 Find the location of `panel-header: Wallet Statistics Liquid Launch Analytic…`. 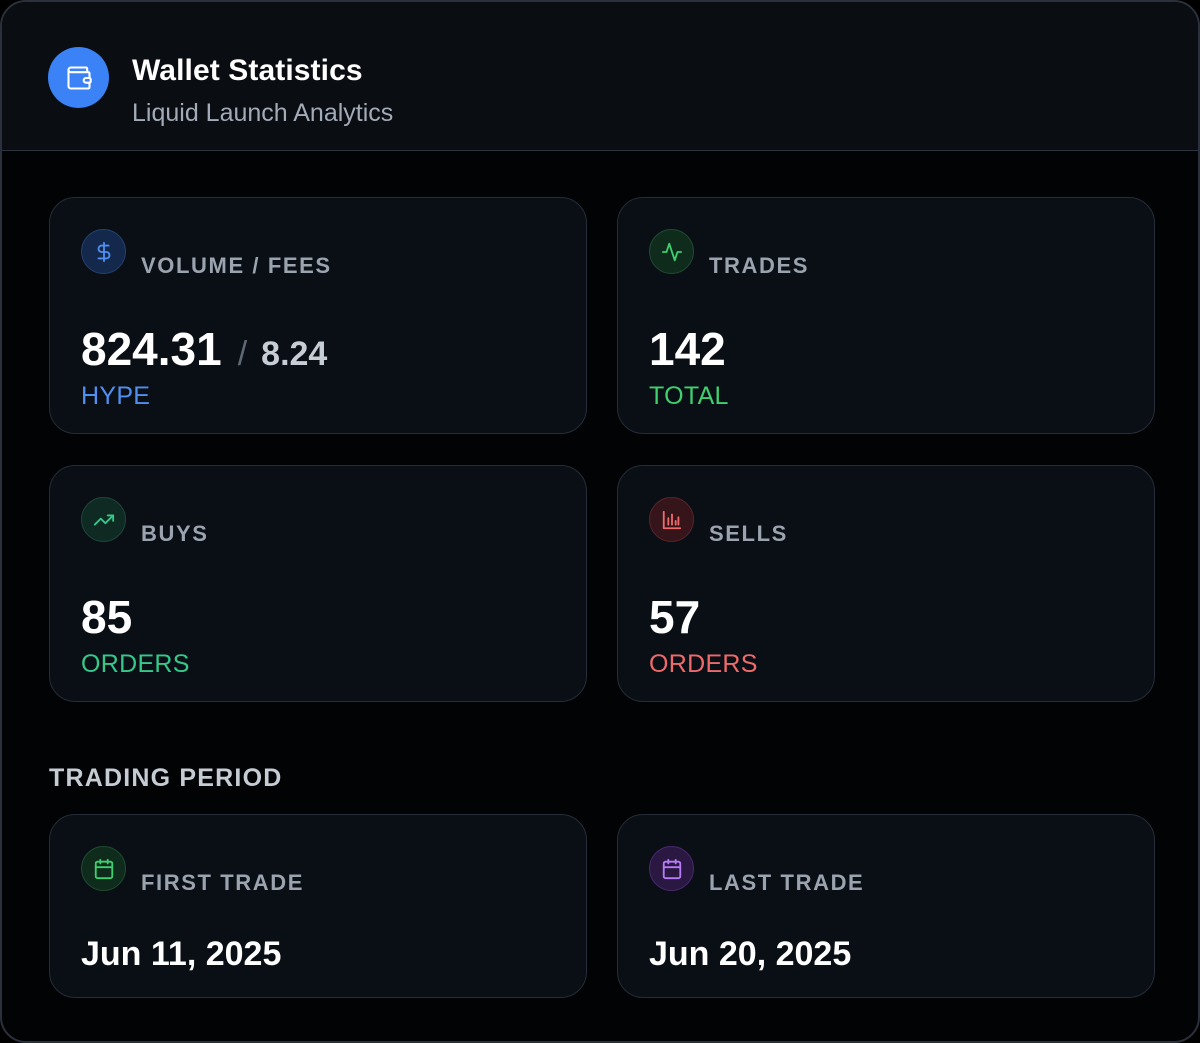

panel-header: Wallet Statistics Liquid Launch Analytic… is located at coordinates (600, 76).